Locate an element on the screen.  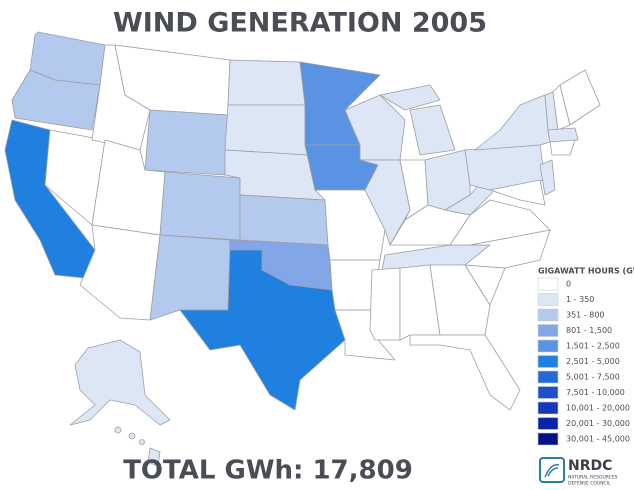
legend-label: 10,001 - 20,000 is located at coordinates (598, 408).